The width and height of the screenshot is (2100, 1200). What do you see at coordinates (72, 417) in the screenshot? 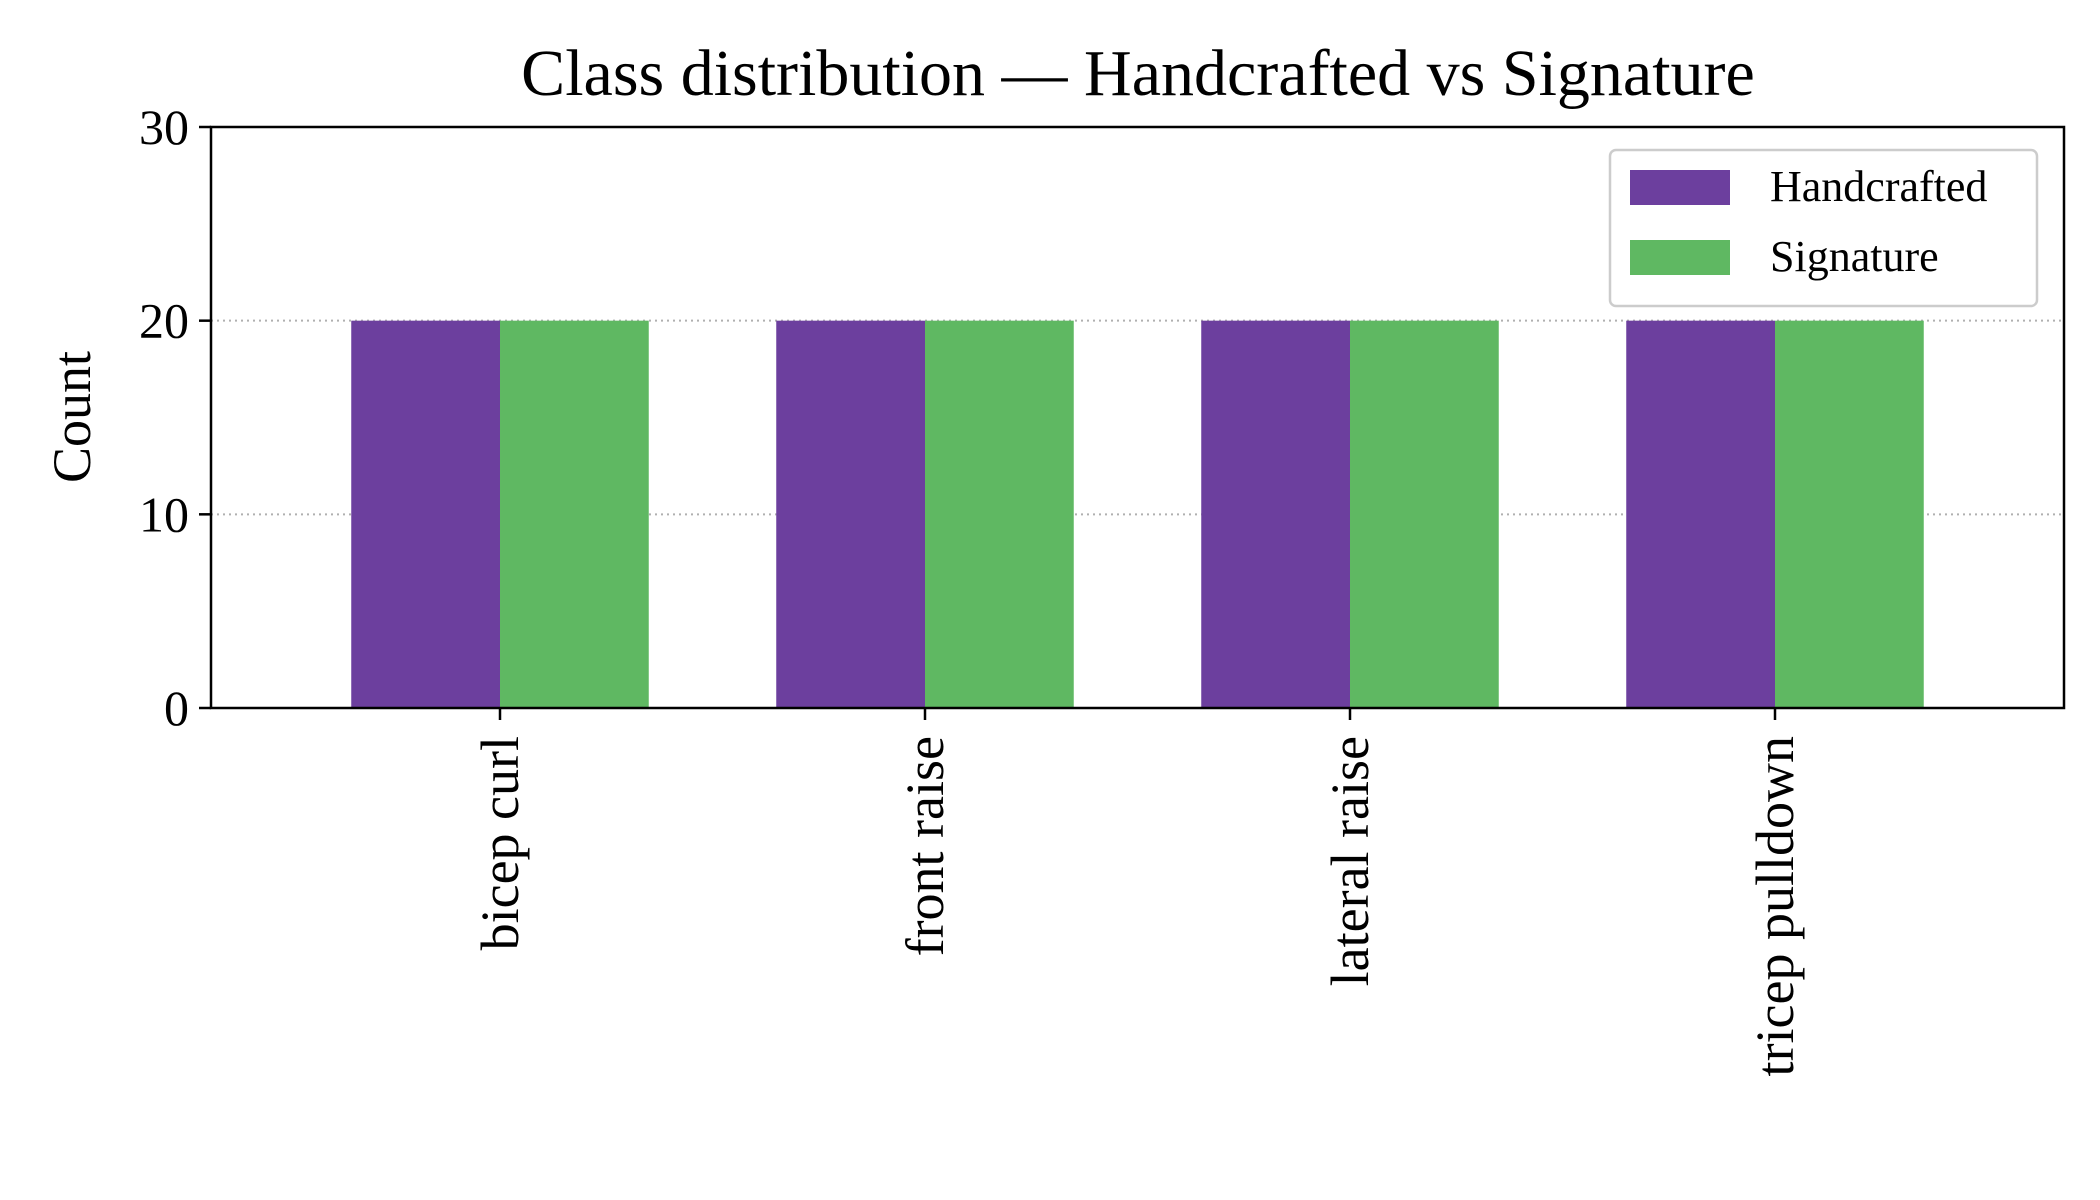
I see `y-axis-label: Count` at bounding box center [72, 417].